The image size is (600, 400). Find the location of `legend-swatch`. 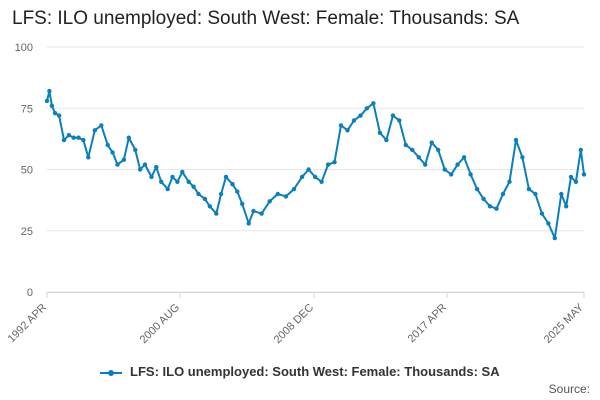

legend-swatch is located at coordinates (111, 373).